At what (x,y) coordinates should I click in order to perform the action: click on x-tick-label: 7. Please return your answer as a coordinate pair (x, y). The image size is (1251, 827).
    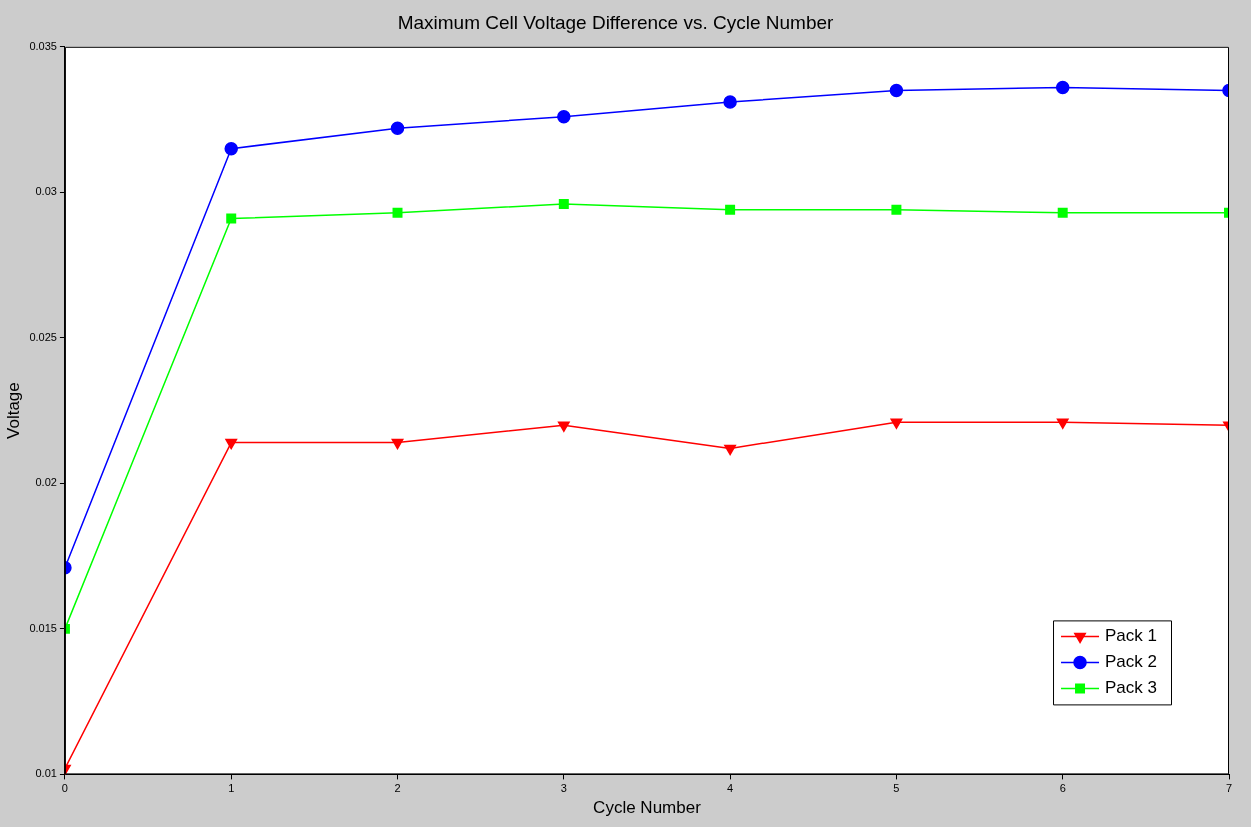
    Looking at the image, I should click on (1229, 788).